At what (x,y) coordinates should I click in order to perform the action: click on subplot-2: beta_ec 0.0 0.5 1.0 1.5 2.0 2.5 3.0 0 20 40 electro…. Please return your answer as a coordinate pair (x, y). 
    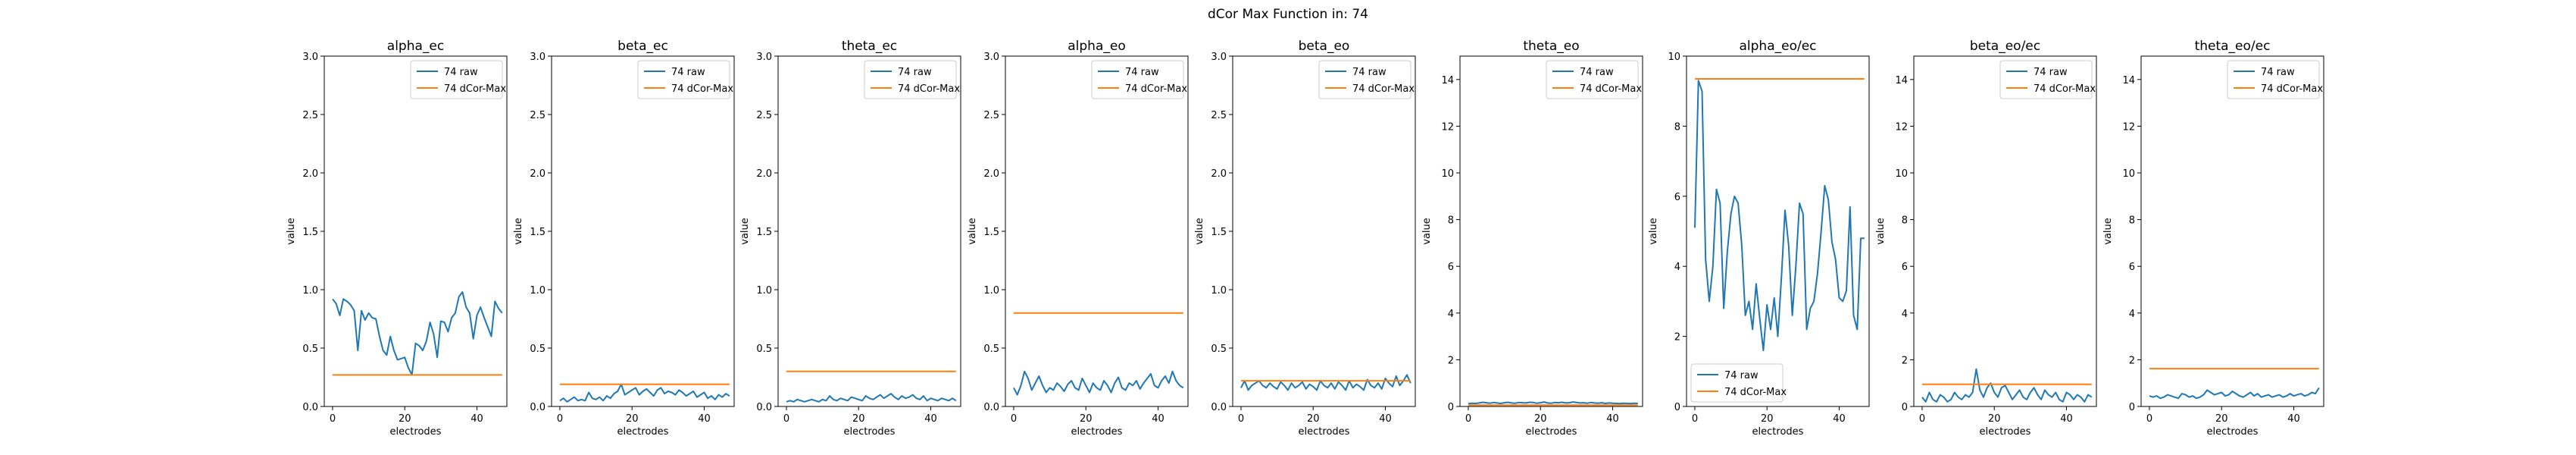
    Looking at the image, I should click on (624, 238).